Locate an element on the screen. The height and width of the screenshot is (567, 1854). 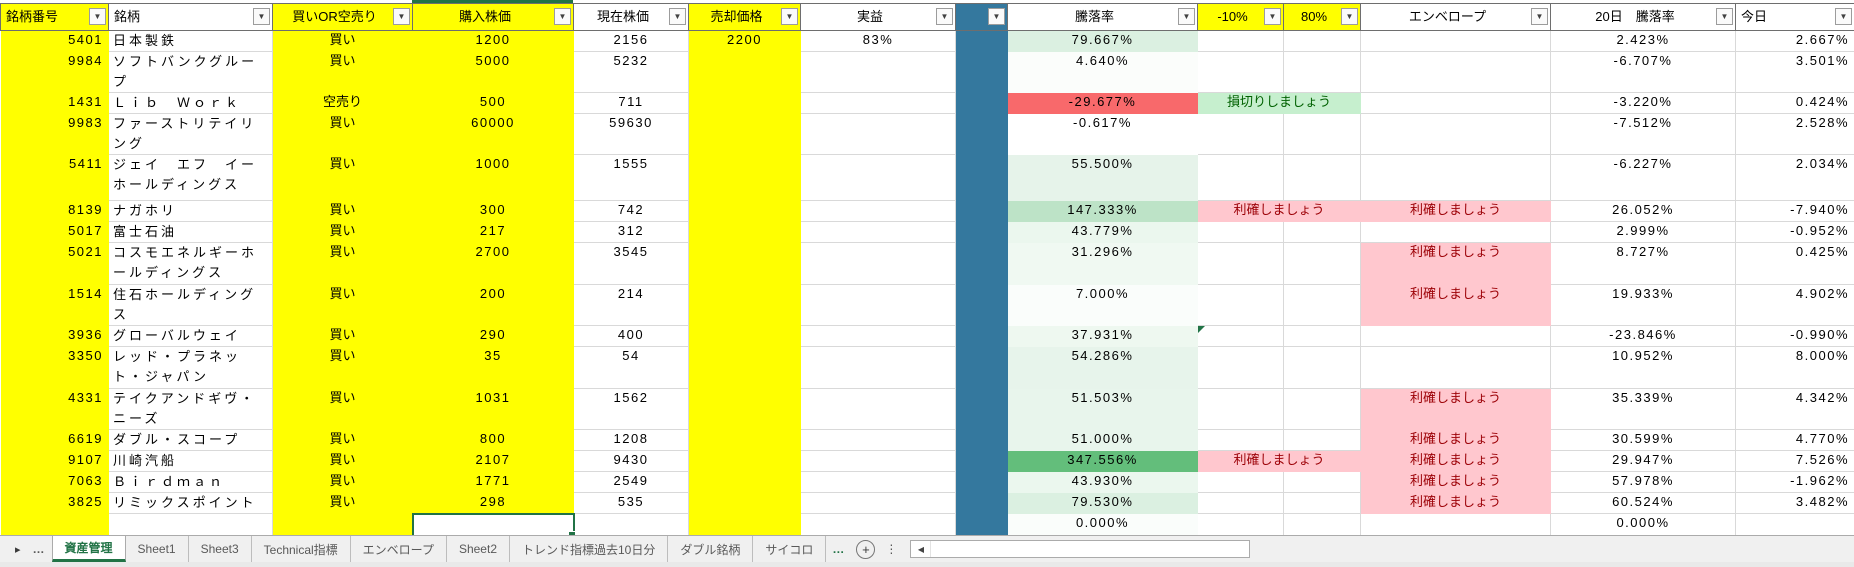
cell-20day-rate: -7.512% is located at coordinates (1643, 134).